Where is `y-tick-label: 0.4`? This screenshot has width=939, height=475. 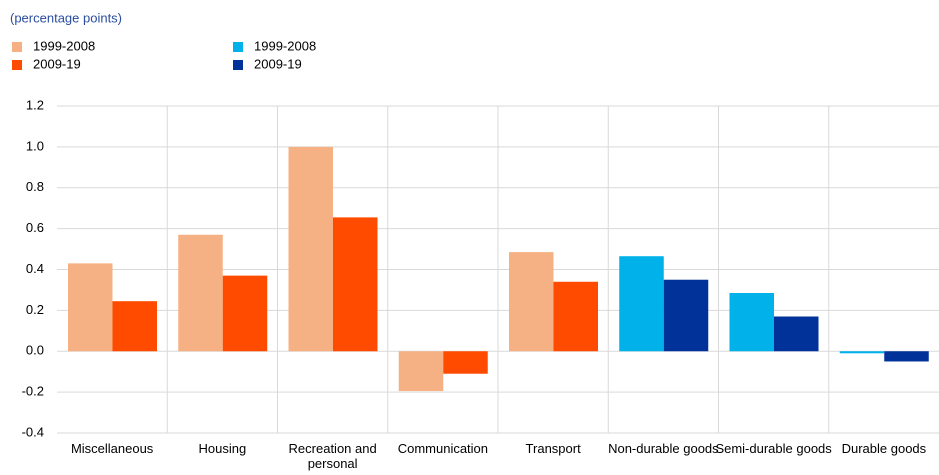 y-tick-label: 0.4 is located at coordinates (35, 268).